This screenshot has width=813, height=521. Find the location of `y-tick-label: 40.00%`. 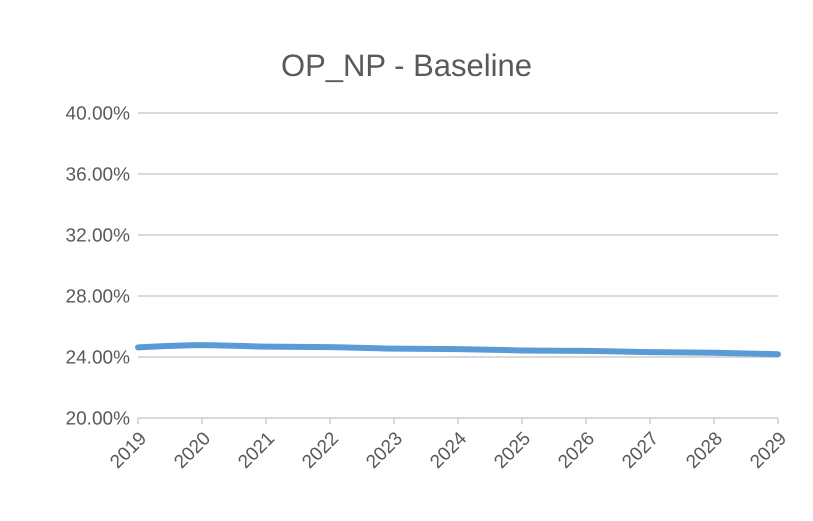

y-tick-label: 40.00% is located at coordinates (98, 114).